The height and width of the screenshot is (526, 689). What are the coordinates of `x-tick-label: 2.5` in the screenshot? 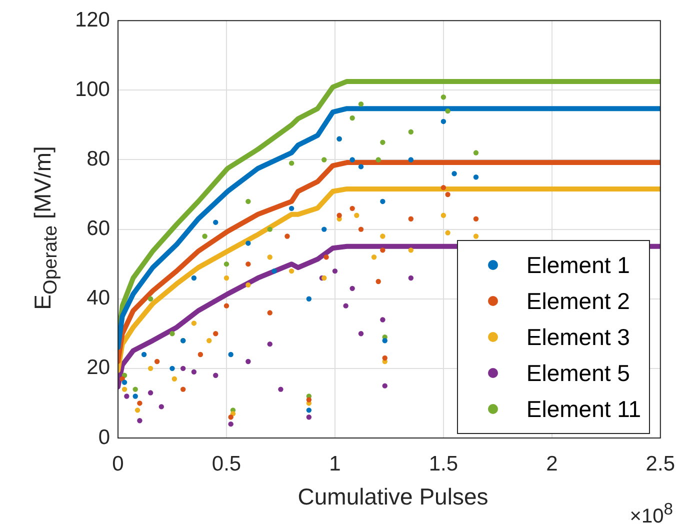 It's located at (661, 464).